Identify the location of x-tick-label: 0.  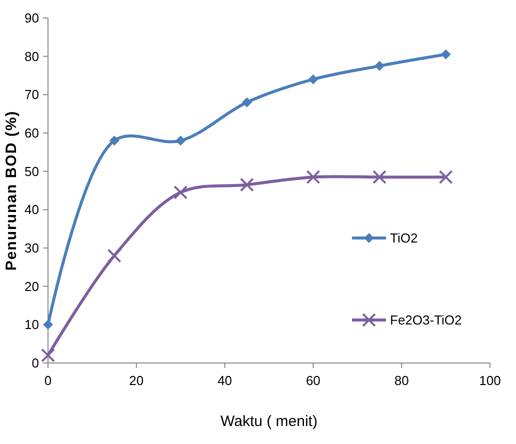
(48, 380).